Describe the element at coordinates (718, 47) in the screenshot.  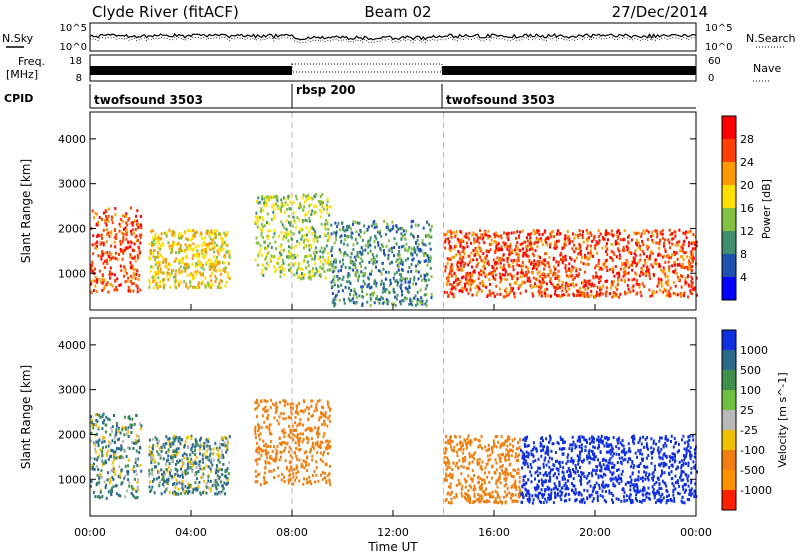
I see `noise-tick-right-low: 10^0` at that location.